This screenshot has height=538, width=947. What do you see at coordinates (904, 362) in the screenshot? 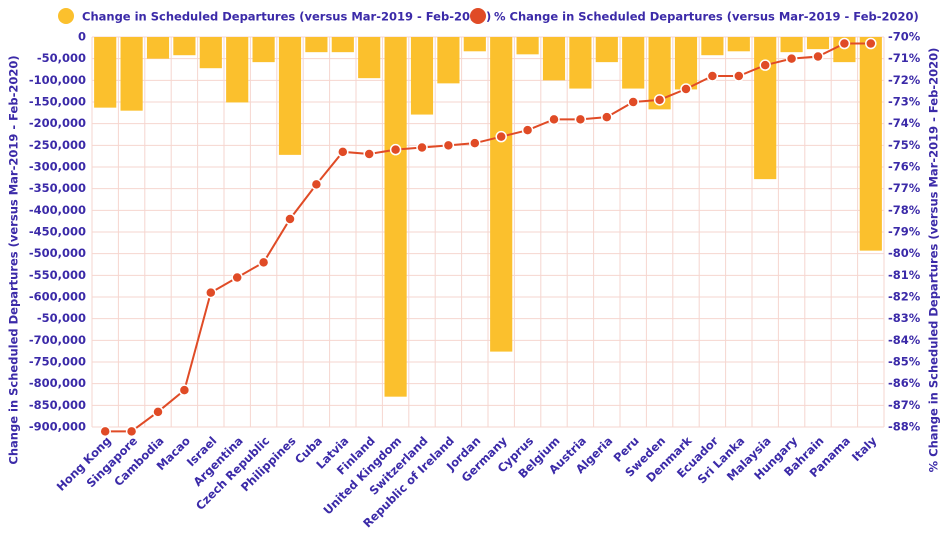
I see `y2-tick-label: -85%` at bounding box center [904, 362].